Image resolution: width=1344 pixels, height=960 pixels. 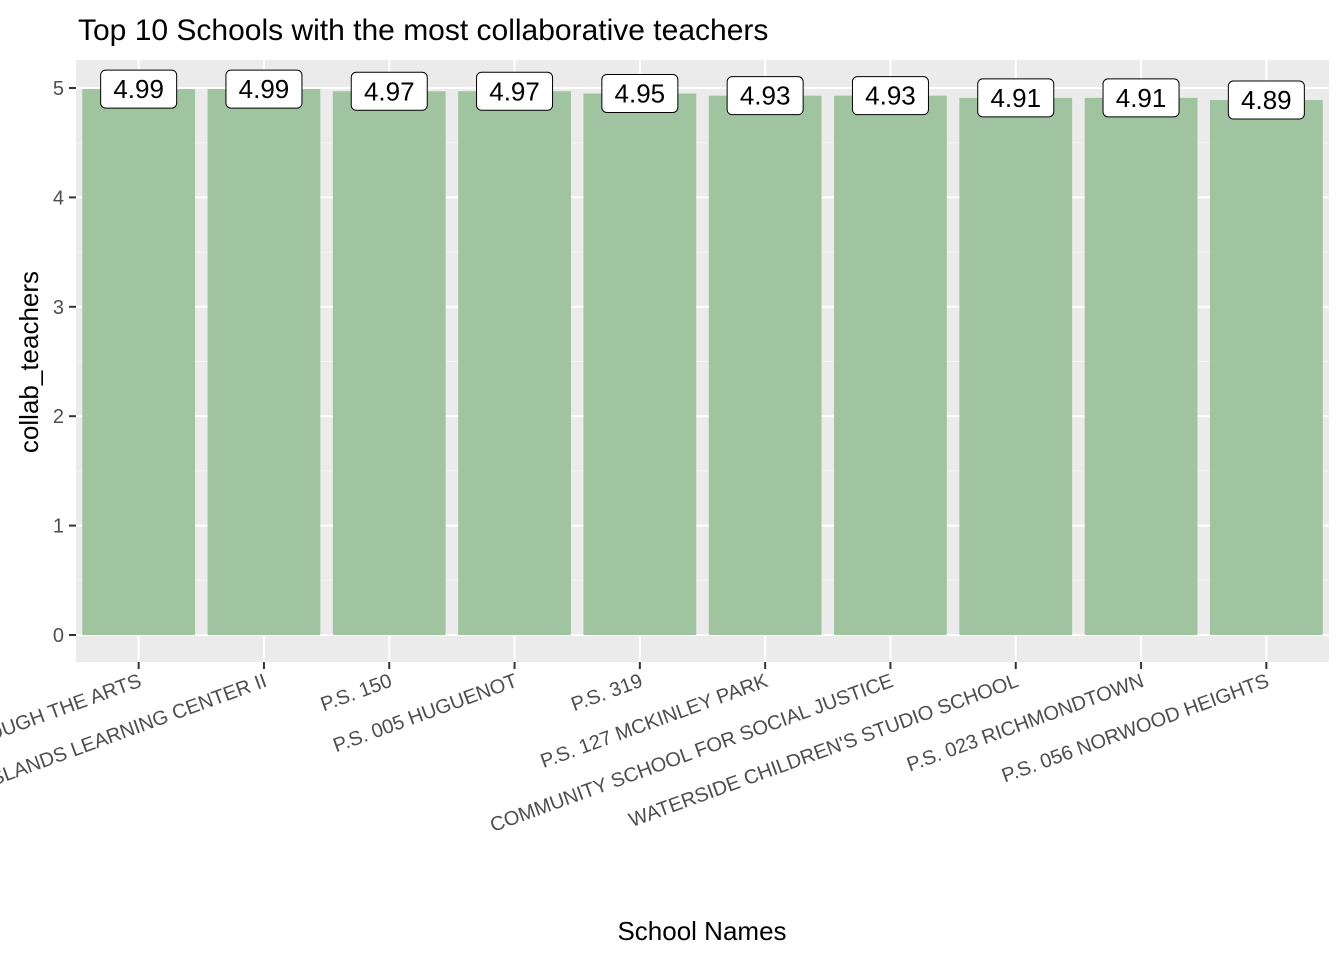 I want to click on x-axis-title: School Names, so click(x=701, y=931).